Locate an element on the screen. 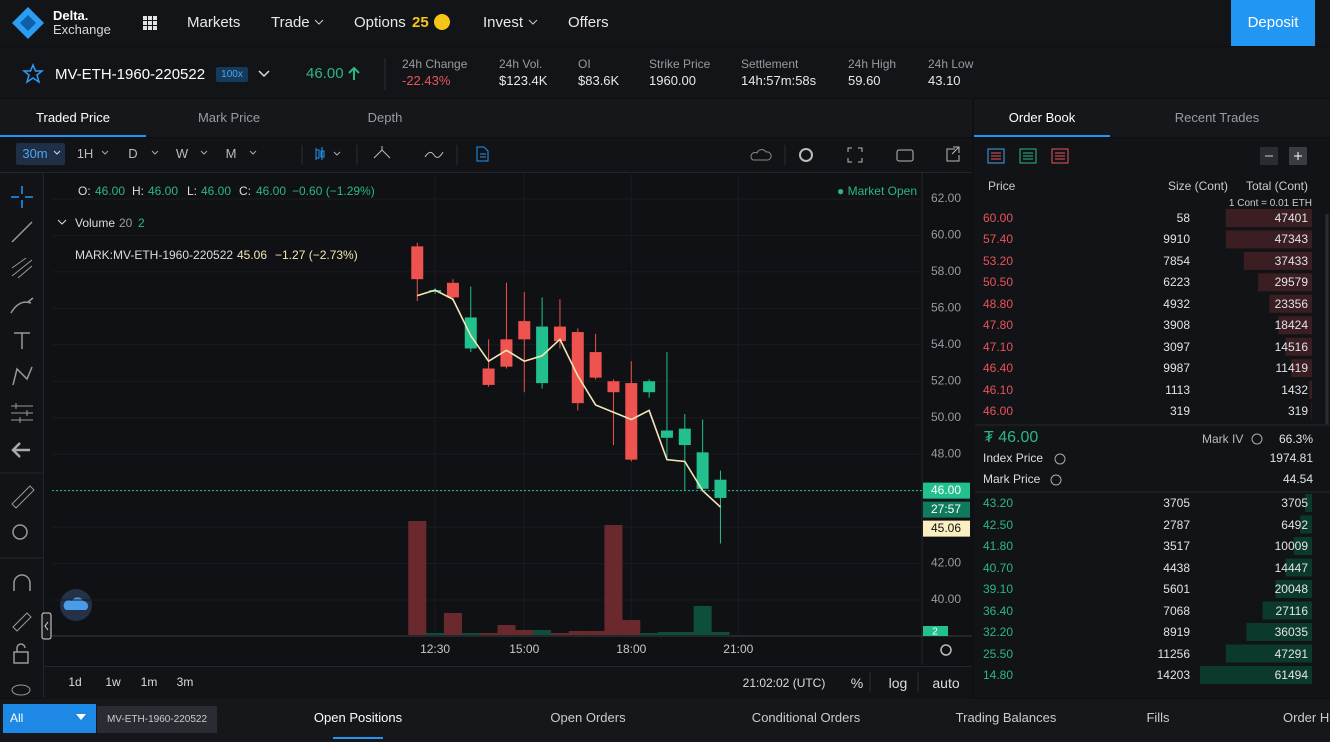 This screenshot has width=1330, height=742. book-size: 5601 is located at coordinates (1176, 589).